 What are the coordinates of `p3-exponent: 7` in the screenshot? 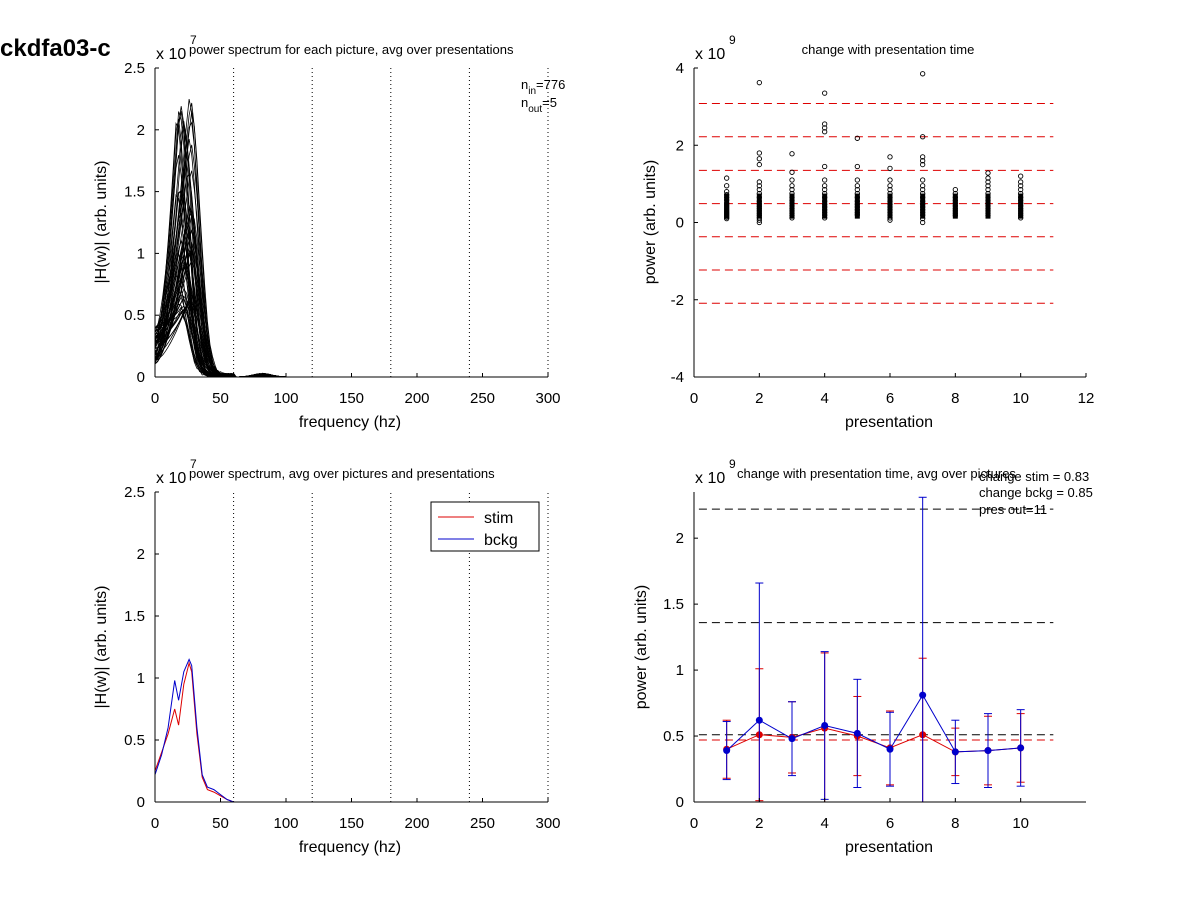 It's located at (193, 464).